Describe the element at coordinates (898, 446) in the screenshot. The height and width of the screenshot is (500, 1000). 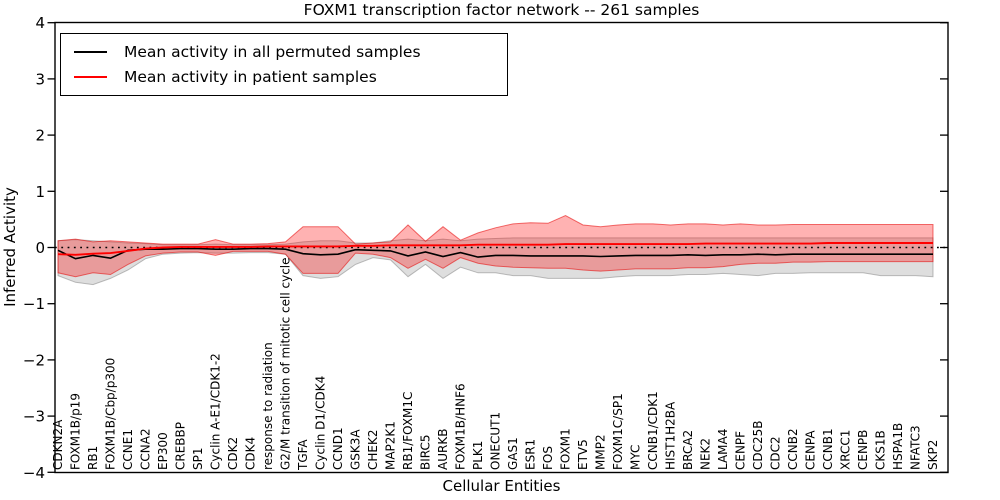
I see `x-tick-label: HSPA1B` at that location.